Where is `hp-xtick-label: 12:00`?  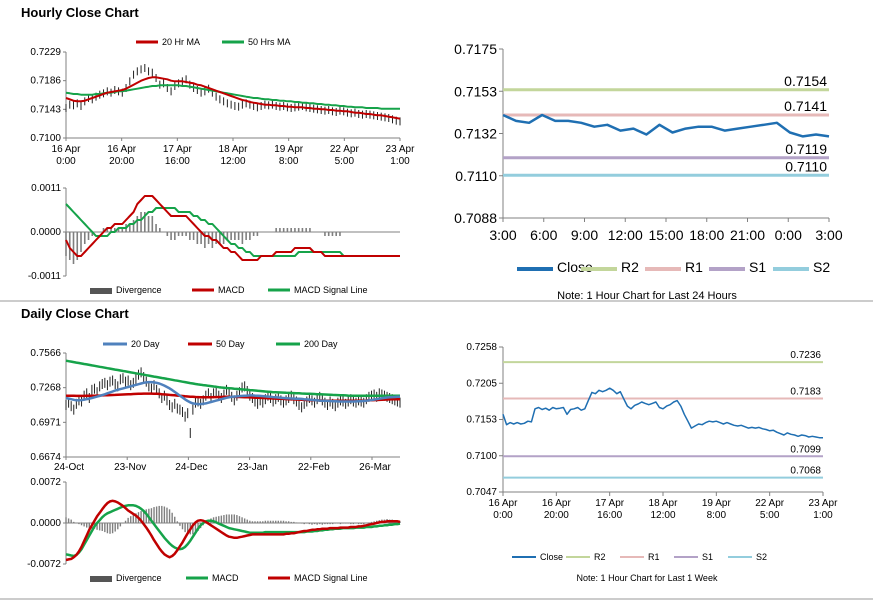
hp-xtick-label: 12:00 is located at coordinates (232, 161).